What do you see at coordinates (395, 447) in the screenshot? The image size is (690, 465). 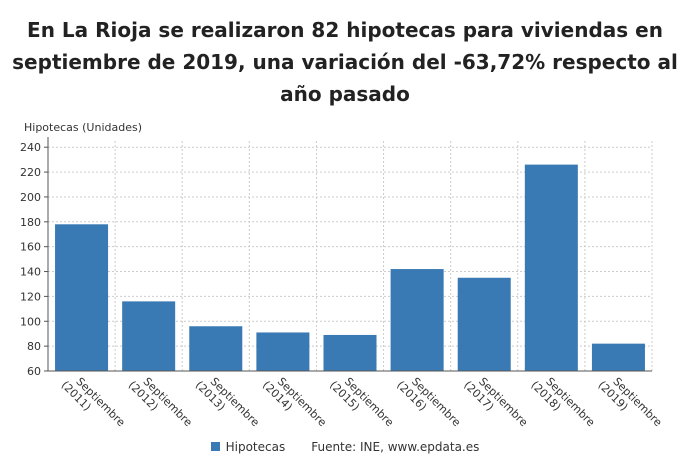 I see `source-credit: Fuente: INE, www.epdata.es` at bounding box center [395, 447].